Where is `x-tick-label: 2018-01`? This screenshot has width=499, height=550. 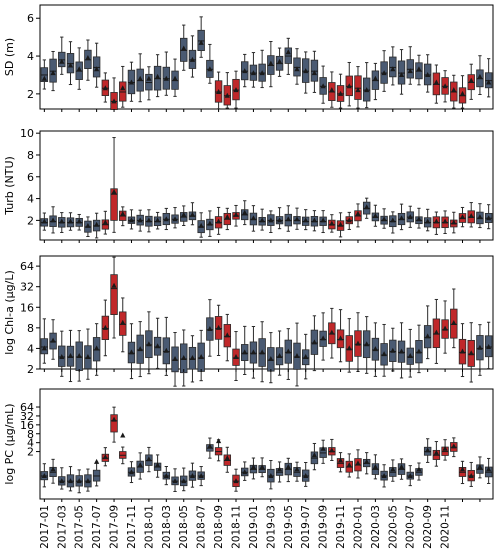
x-tick-label: 2018-01 is located at coordinates (149, 527).